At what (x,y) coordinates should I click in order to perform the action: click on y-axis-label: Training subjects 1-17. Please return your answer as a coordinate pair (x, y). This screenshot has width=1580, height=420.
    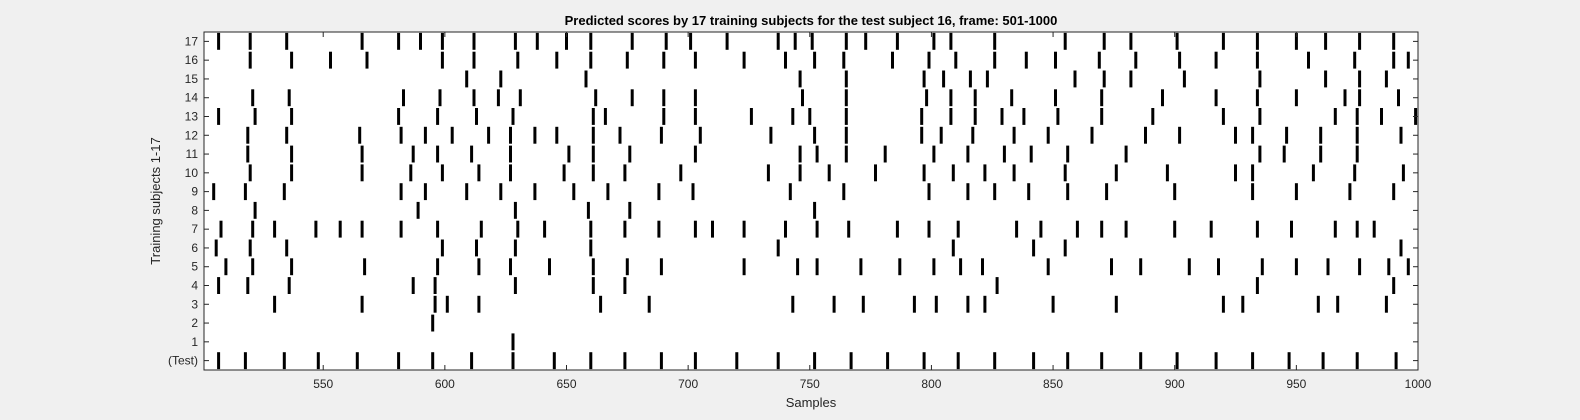
    Looking at the image, I should click on (155, 200).